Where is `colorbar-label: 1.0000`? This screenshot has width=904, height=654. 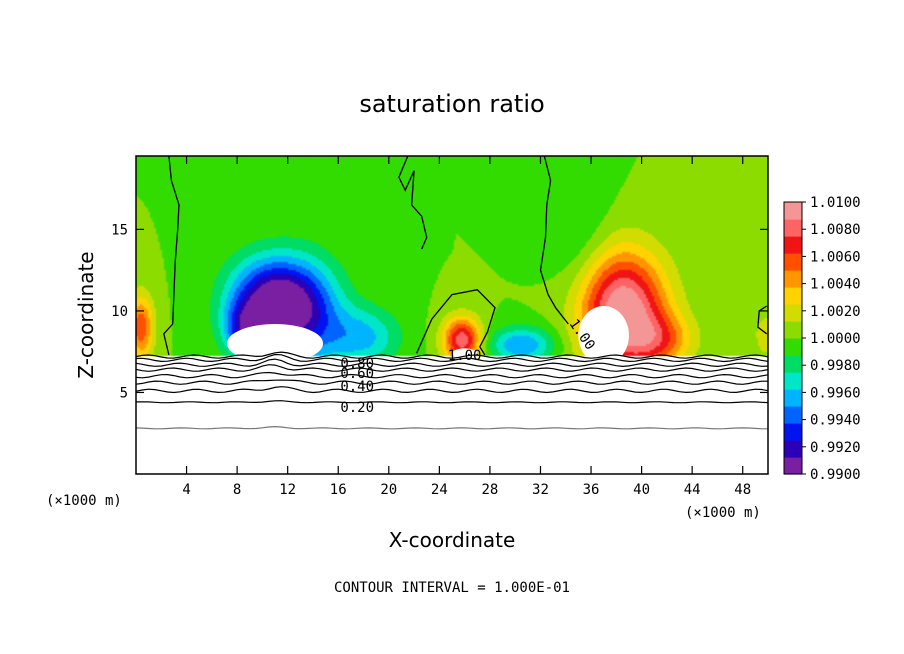 colorbar-label: 1.0000 is located at coordinates (835, 339).